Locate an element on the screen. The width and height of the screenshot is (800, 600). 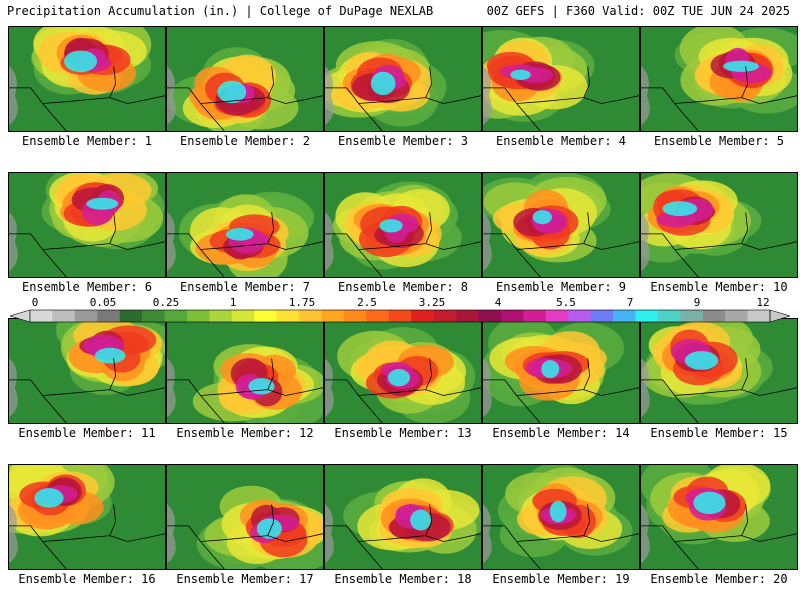
member-label-16: Ensemble Member: 16 is located at coordinates (87, 579).